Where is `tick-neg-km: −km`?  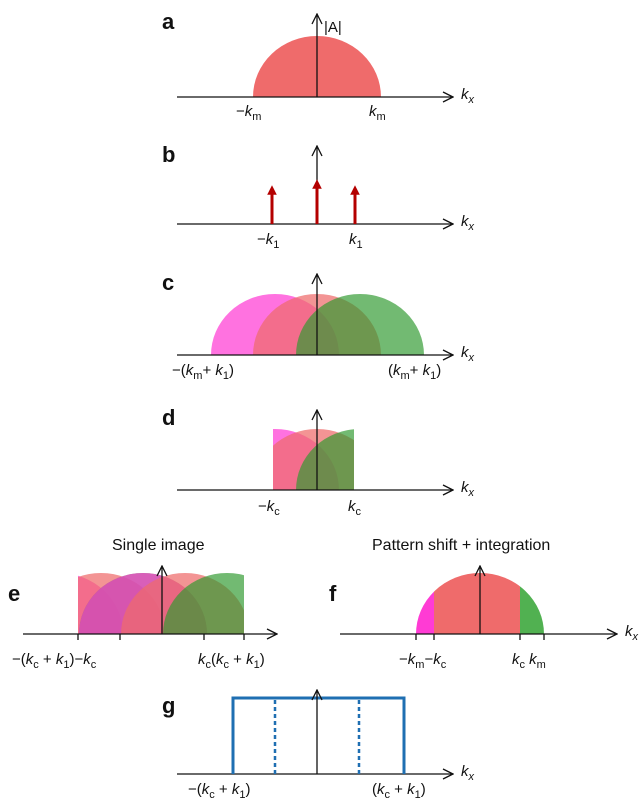 tick-neg-km: −km is located at coordinates (248, 113).